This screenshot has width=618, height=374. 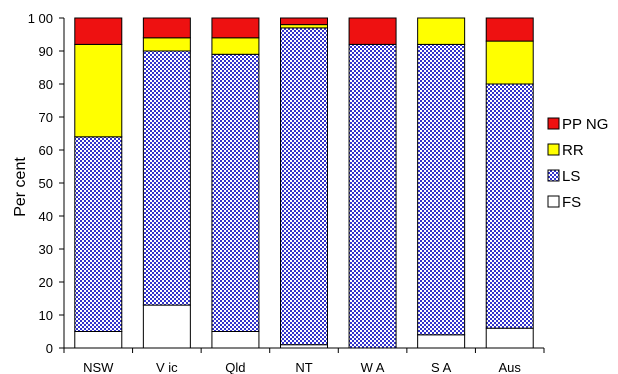 What do you see at coordinates (441, 367) in the screenshot?
I see `x-tick-label: S A` at bounding box center [441, 367].